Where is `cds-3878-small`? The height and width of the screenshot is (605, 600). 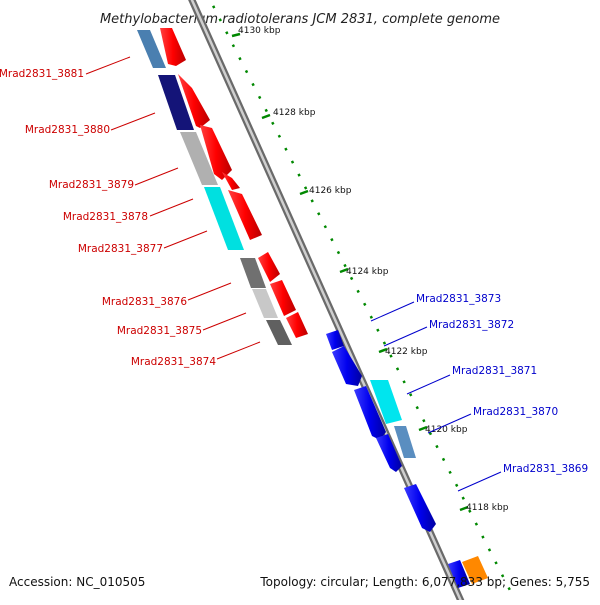
cds-3878-small is located at coordinates (231, 181).